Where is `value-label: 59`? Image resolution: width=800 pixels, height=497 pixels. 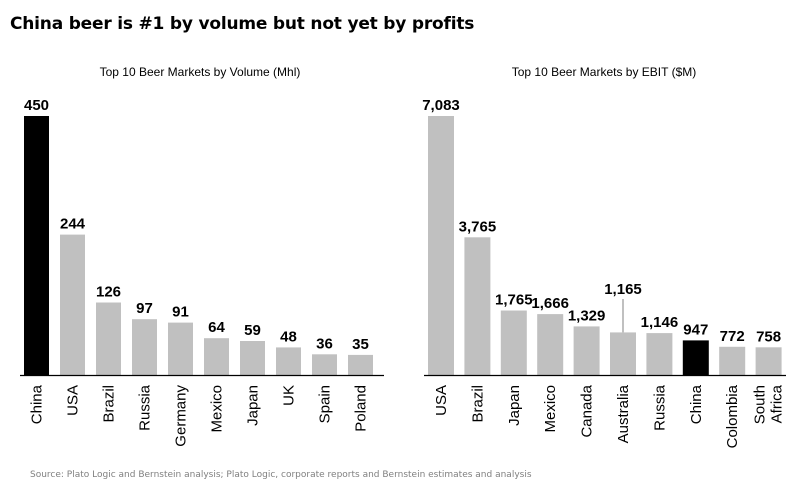
value-label: 59 is located at coordinates (252, 330).